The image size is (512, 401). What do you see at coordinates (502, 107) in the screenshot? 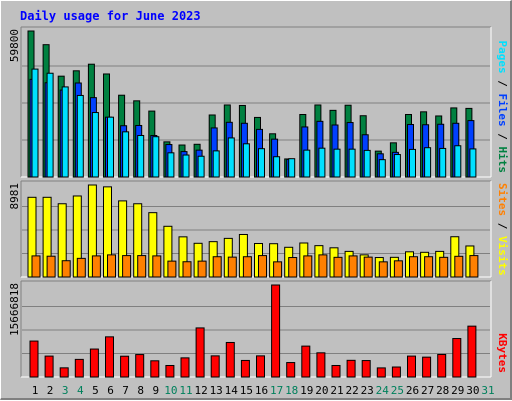
I see `legend-hits-files-pages: Pages / Files / Hits` at bounding box center [502, 107].